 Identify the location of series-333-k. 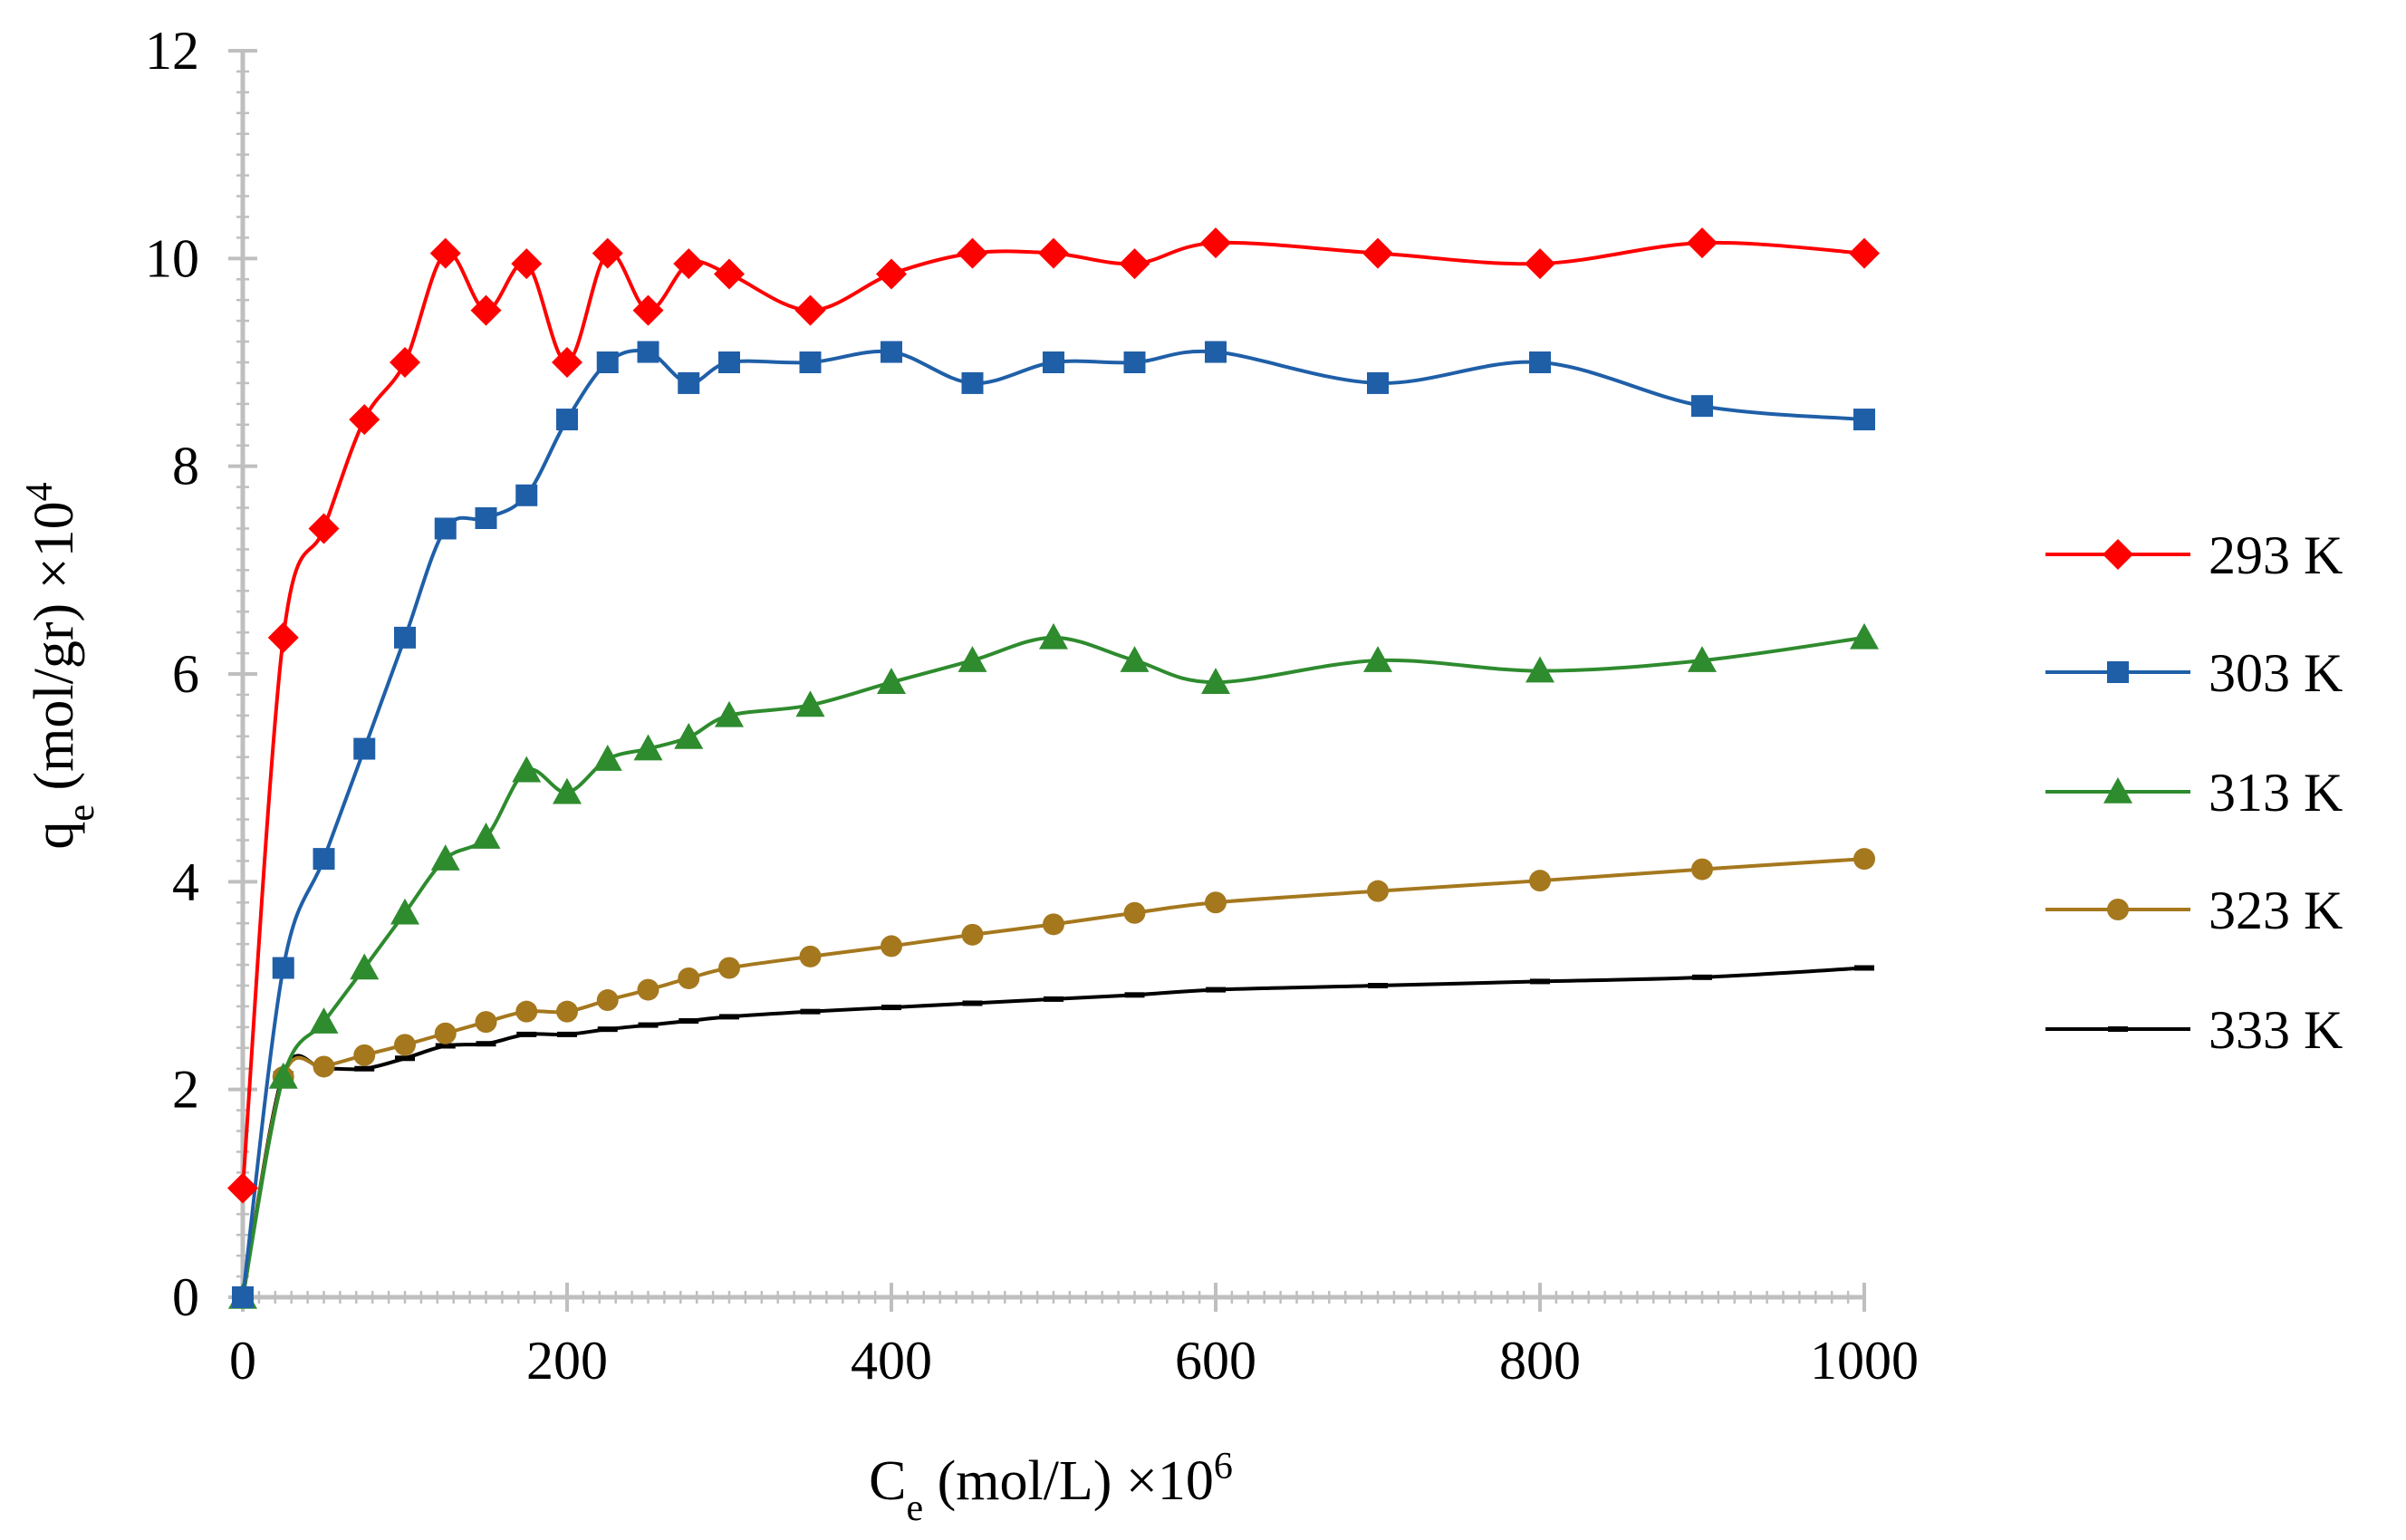
(1053, 1132).